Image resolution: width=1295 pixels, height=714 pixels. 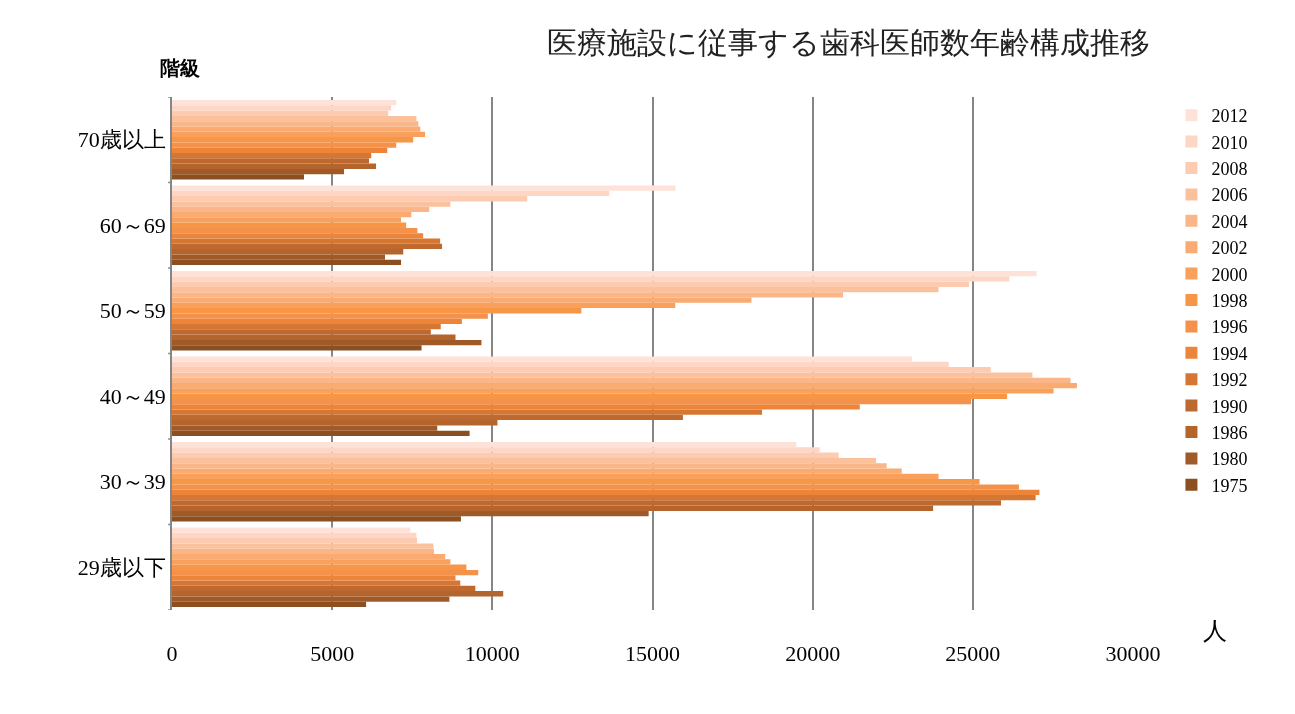 What do you see at coordinates (1229, 380) in the screenshot?
I see `legend-label: 1992` at bounding box center [1229, 380].